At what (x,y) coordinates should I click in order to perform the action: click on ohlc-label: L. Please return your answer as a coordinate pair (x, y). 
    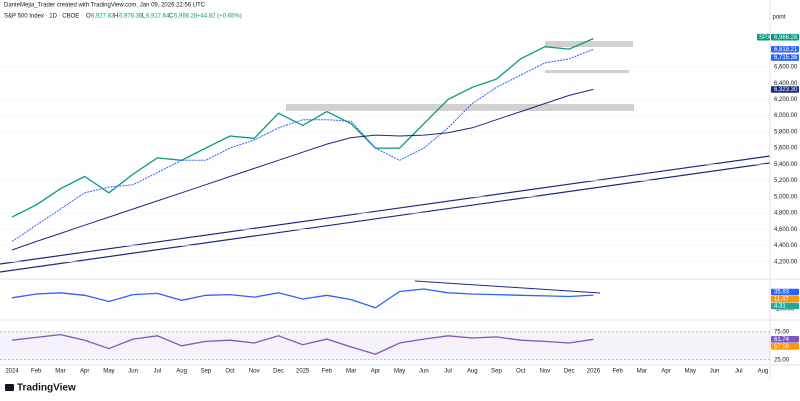
    Looking at the image, I should click on (144, 17).